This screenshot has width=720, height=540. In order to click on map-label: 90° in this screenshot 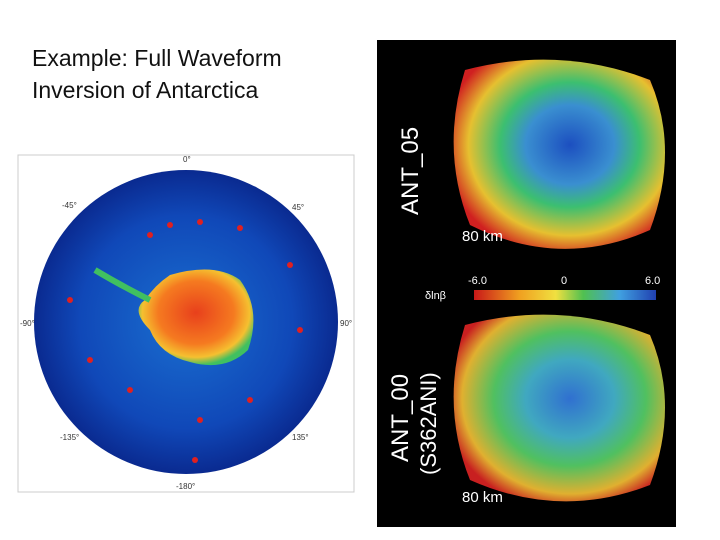, I will do `click(346, 323)`.